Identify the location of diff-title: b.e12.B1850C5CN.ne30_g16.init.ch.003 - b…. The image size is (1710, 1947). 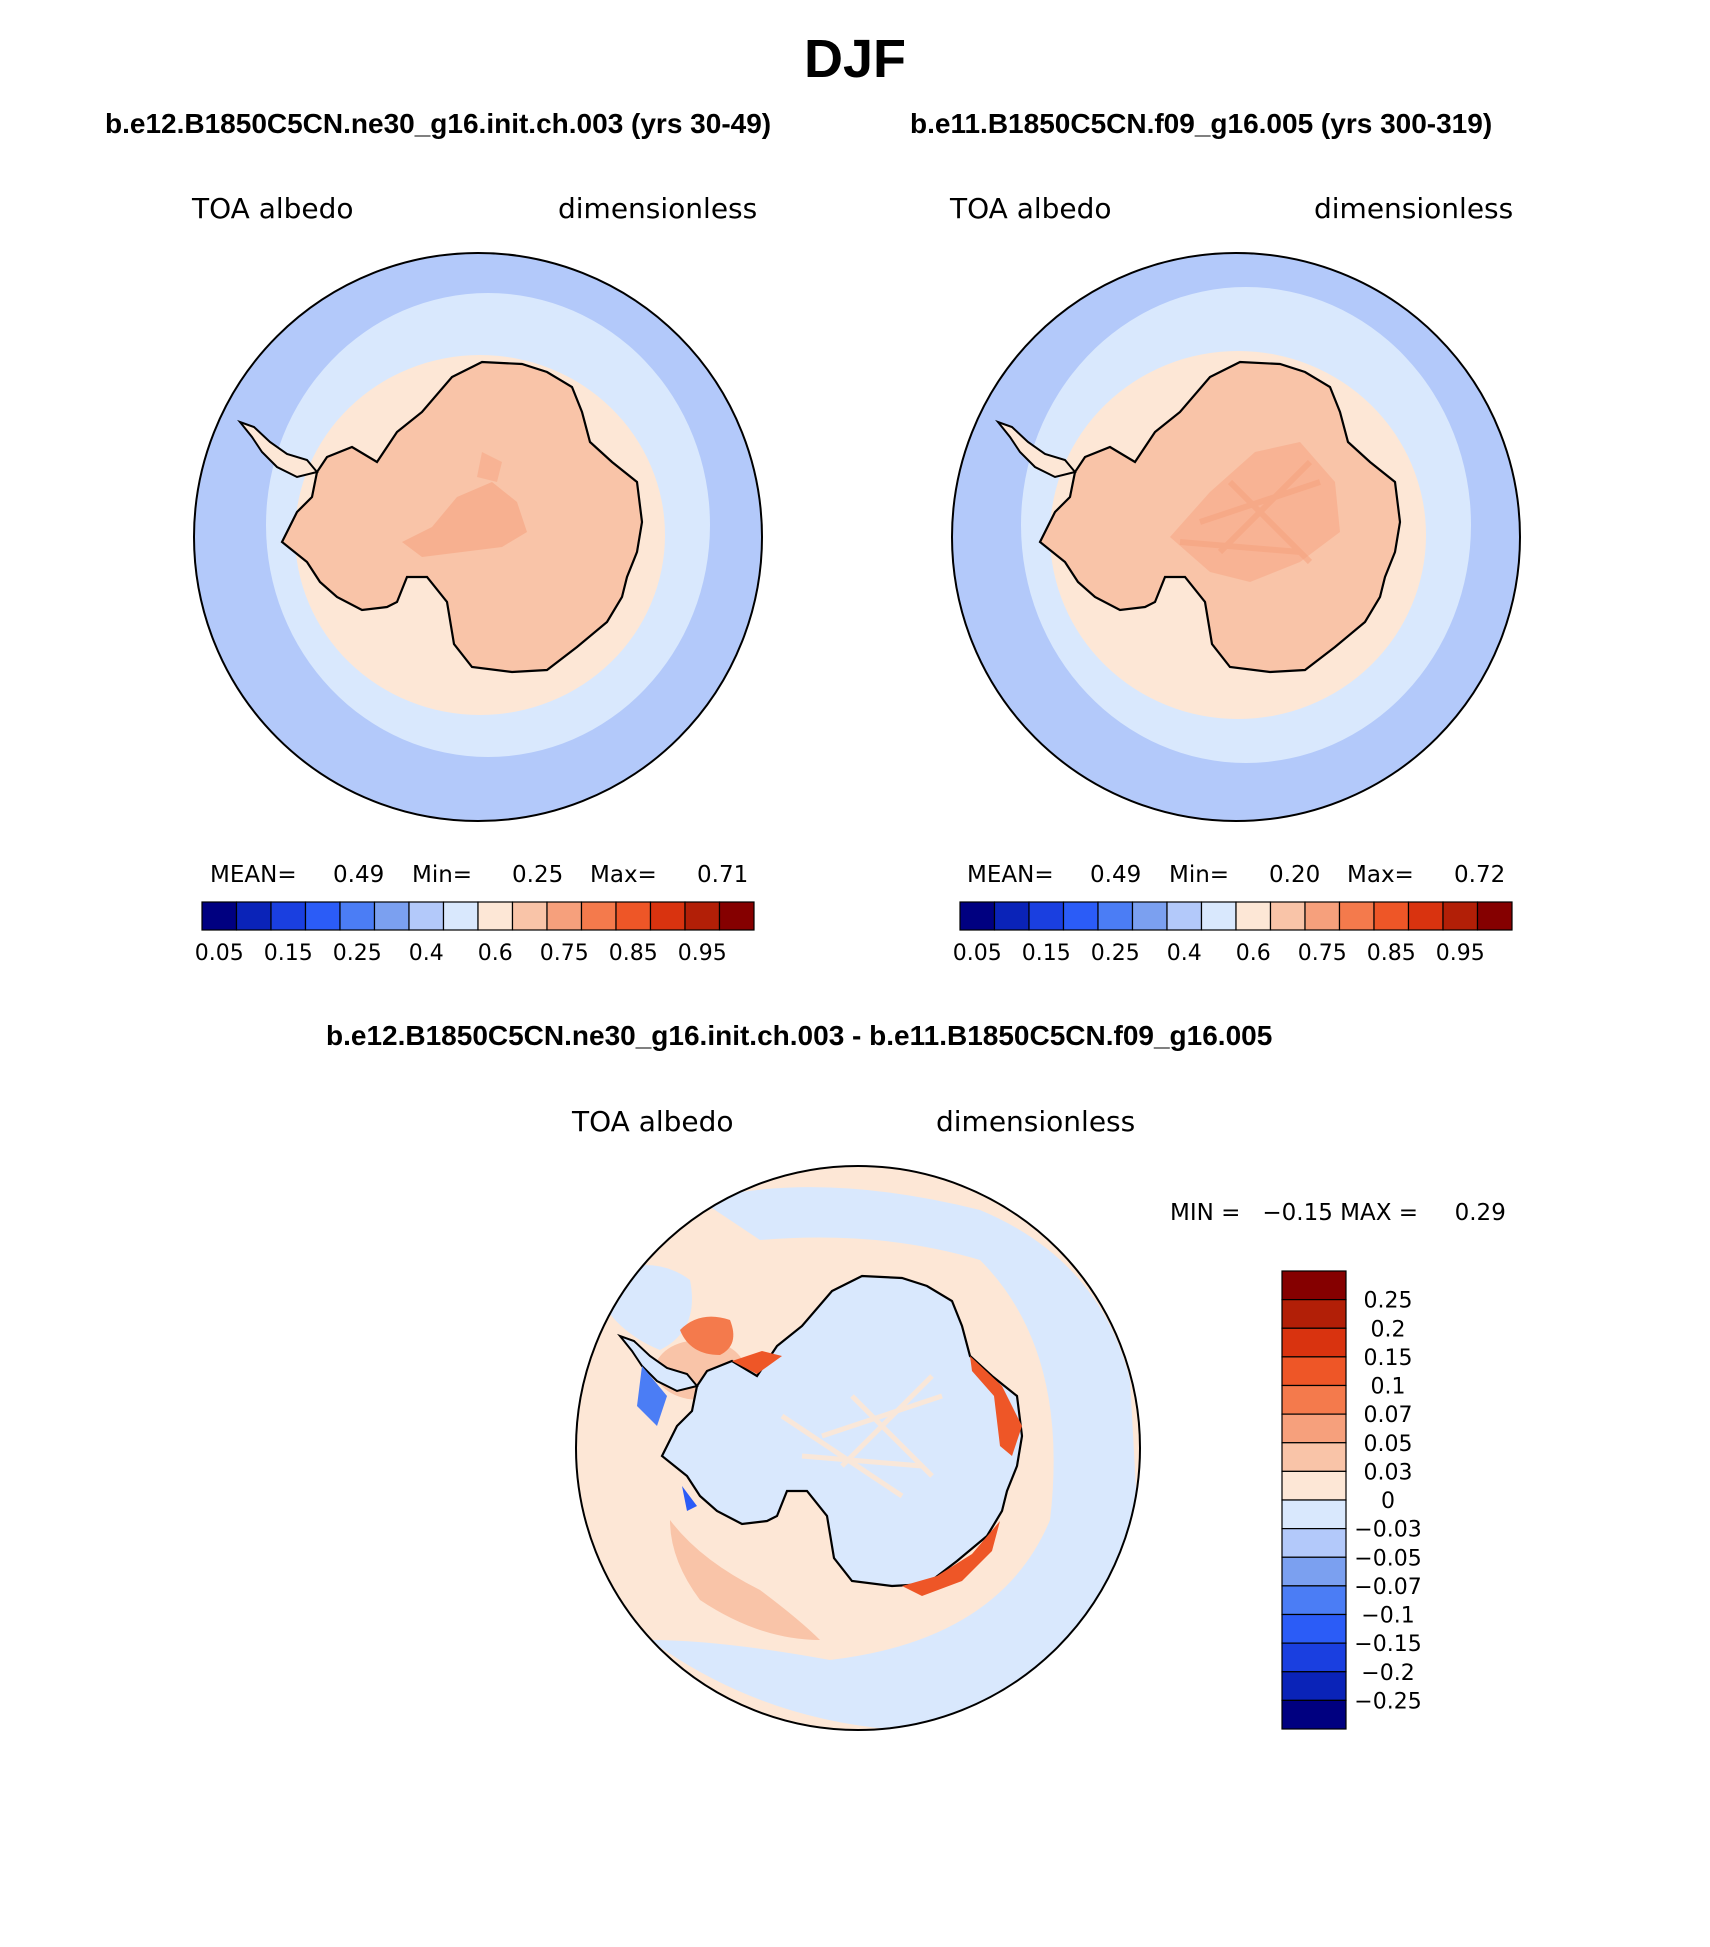
(799, 1035).